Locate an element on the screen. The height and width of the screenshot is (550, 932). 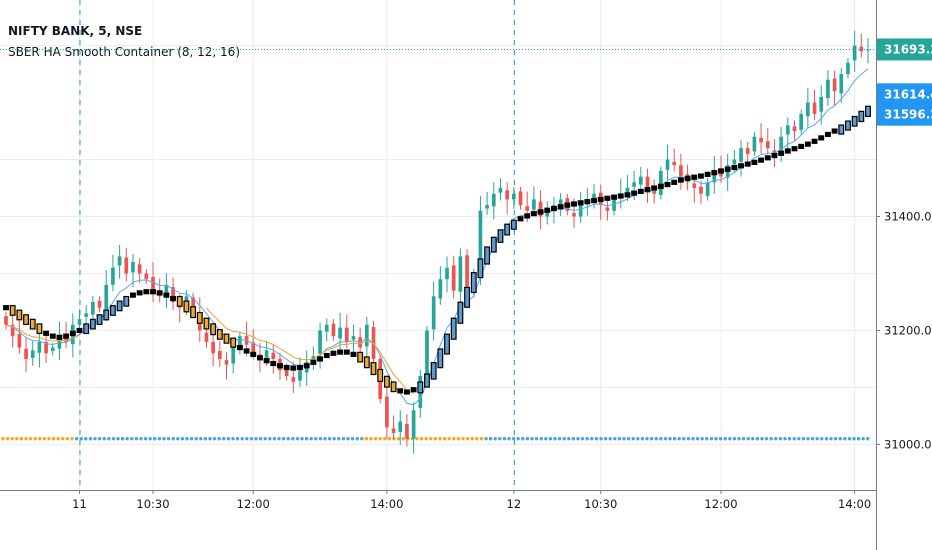
price-tag is located at coordinates (904, 94).